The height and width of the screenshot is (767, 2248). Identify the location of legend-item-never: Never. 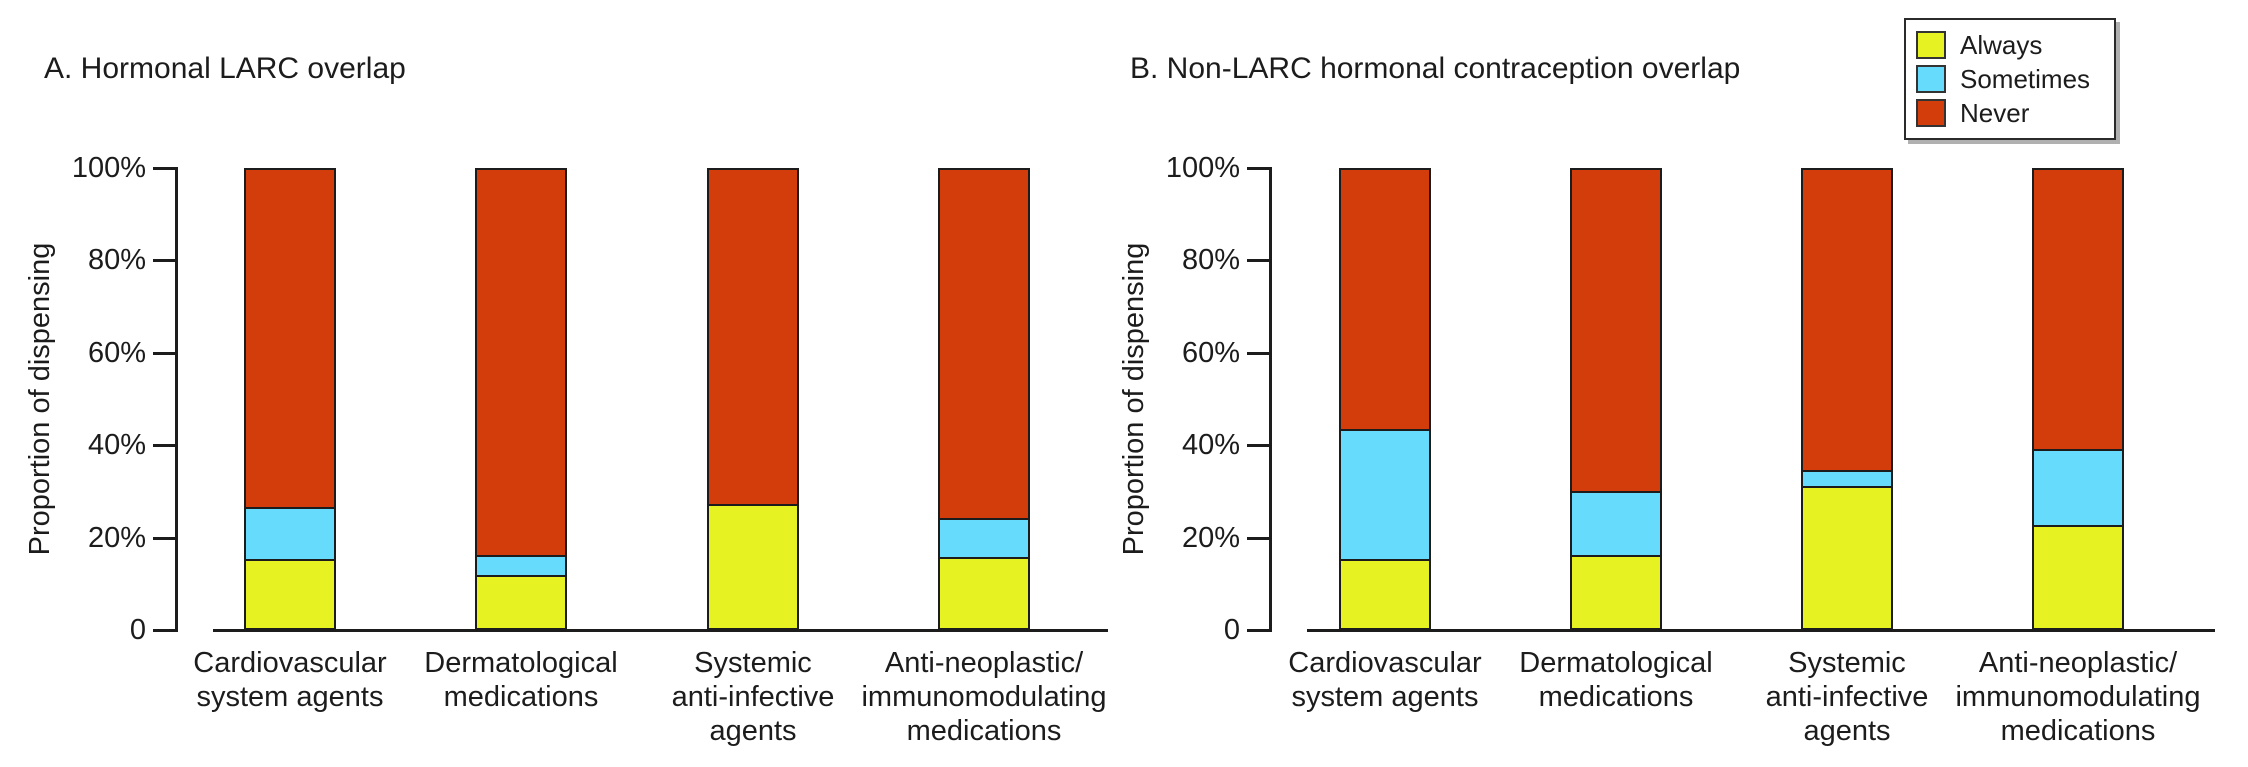
(2010, 113).